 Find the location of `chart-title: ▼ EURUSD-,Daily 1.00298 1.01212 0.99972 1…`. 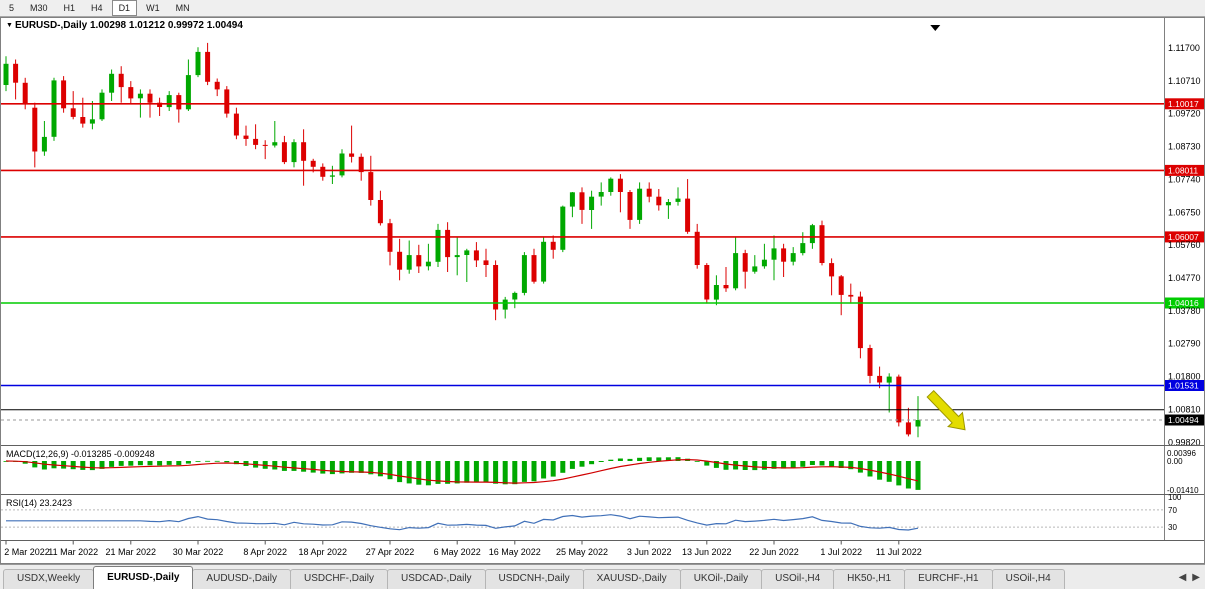

chart-title: ▼ EURUSD-,Daily 1.00298 1.01212 0.99972 1… is located at coordinates (124, 25).